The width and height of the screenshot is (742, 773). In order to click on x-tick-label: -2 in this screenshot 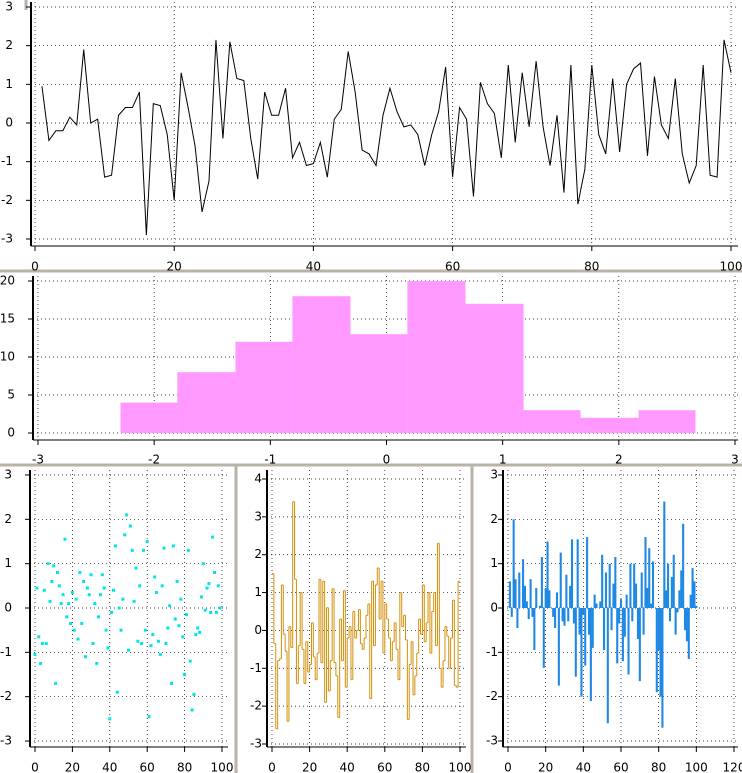, I will do `click(154, 460)`.